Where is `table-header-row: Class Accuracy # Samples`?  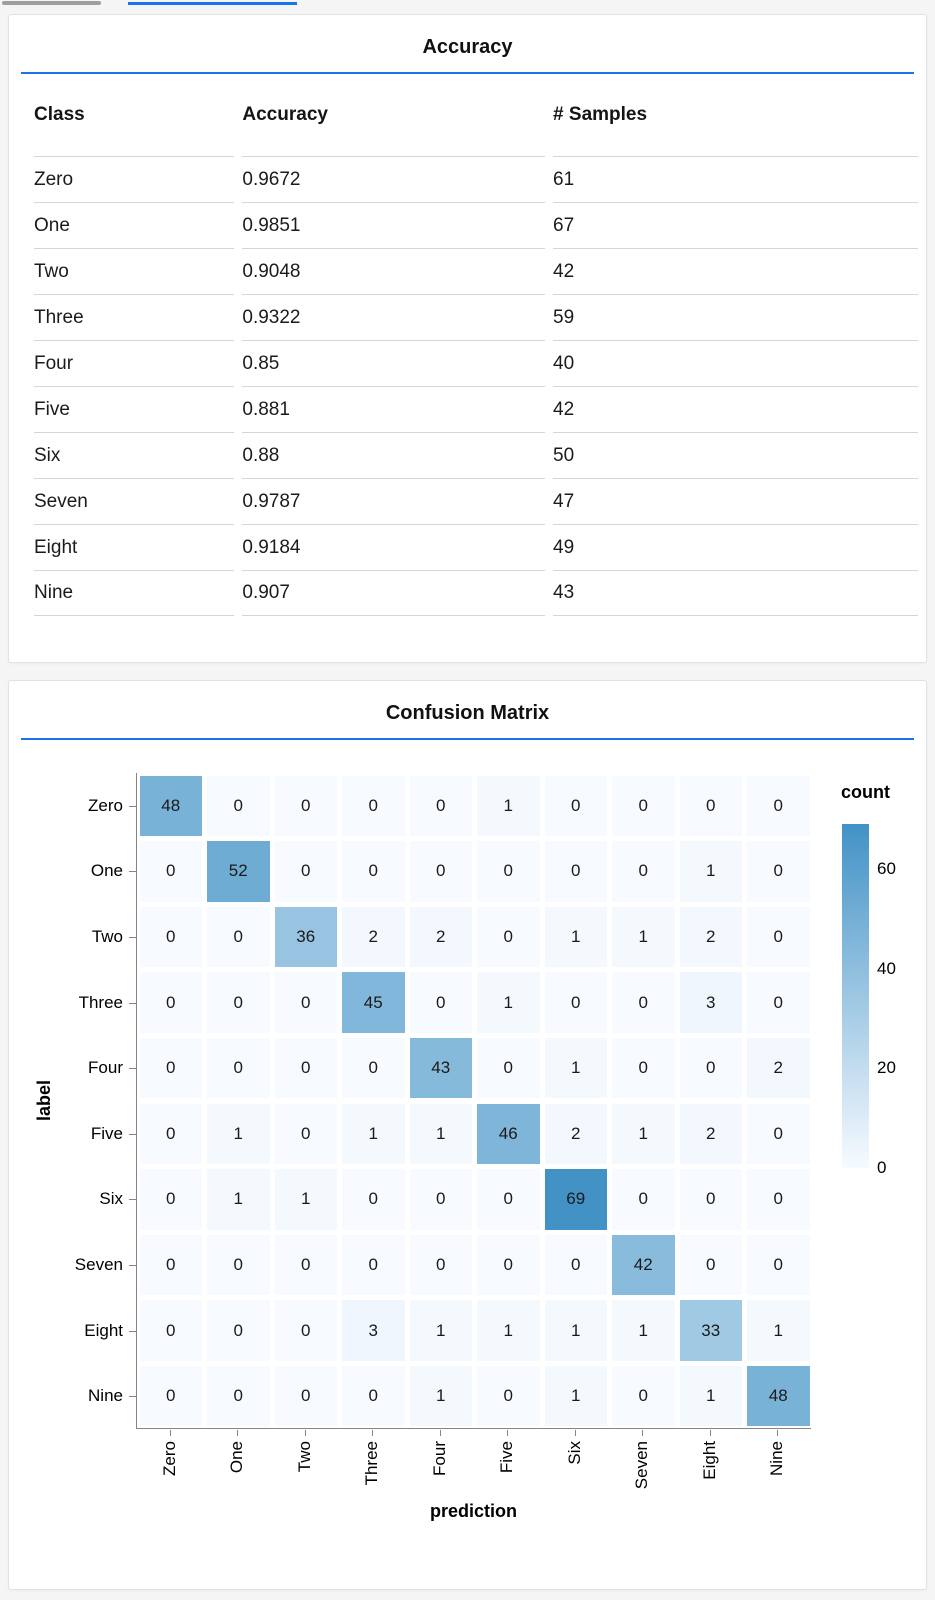
table-header-row: Class Accuracy # Samples is located at coordinates (476, 127).